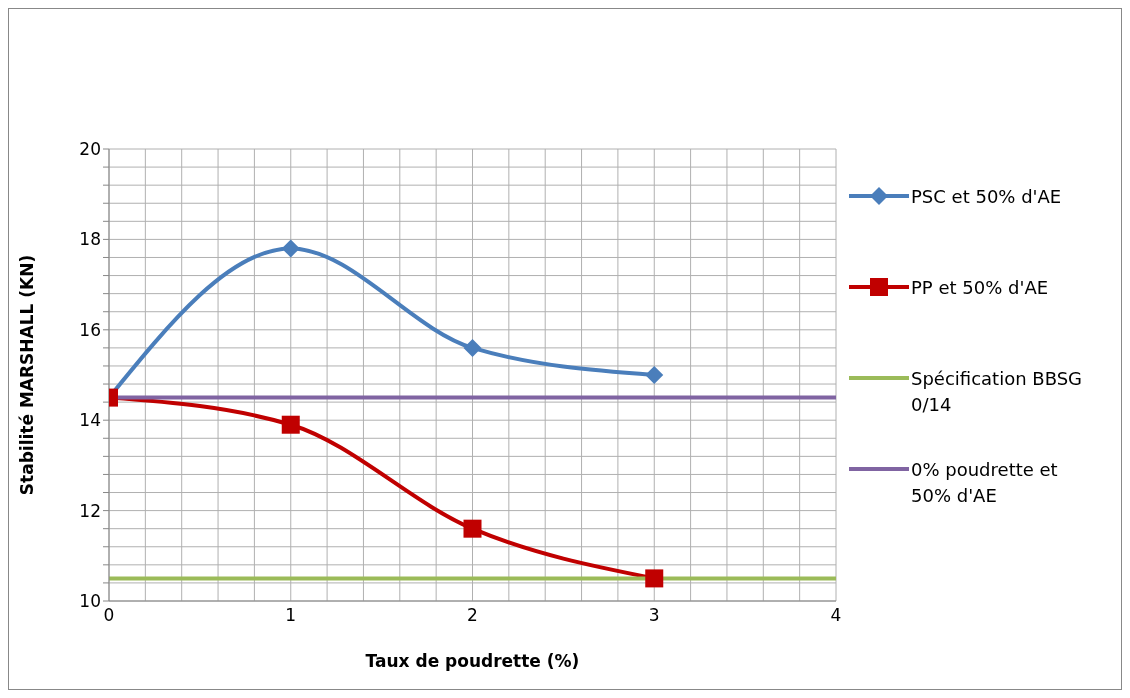 The height and width of the screenshot is (698, 1130). Describe the element at coordinates (836, 615) in the screenshot. I see `x-tick-label: 4` at that location.